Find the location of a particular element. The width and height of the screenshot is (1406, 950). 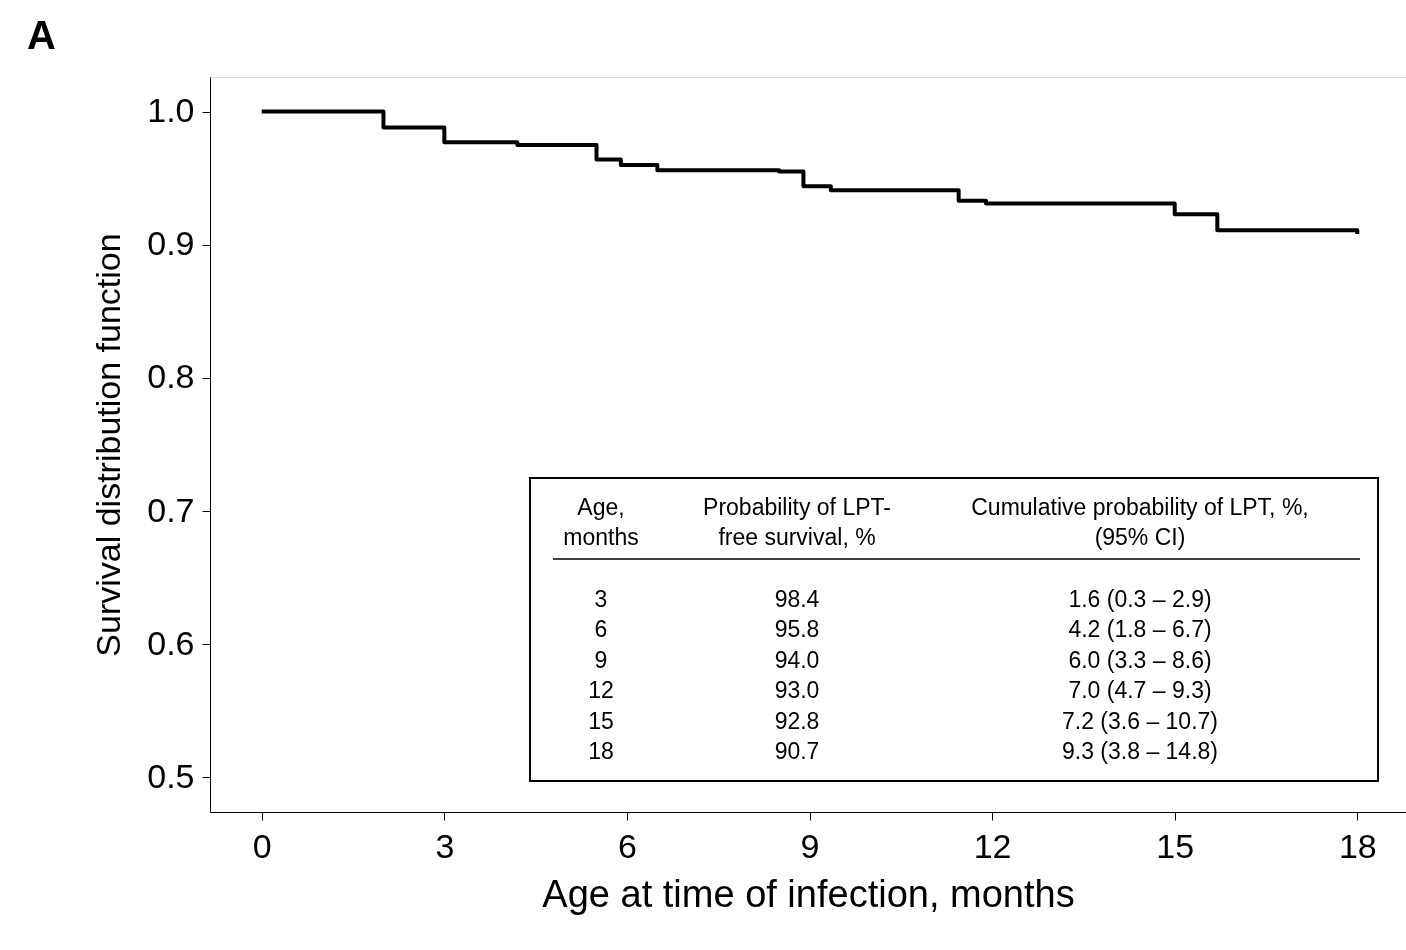

annotation: 18 is located at coordinates (601, 751).